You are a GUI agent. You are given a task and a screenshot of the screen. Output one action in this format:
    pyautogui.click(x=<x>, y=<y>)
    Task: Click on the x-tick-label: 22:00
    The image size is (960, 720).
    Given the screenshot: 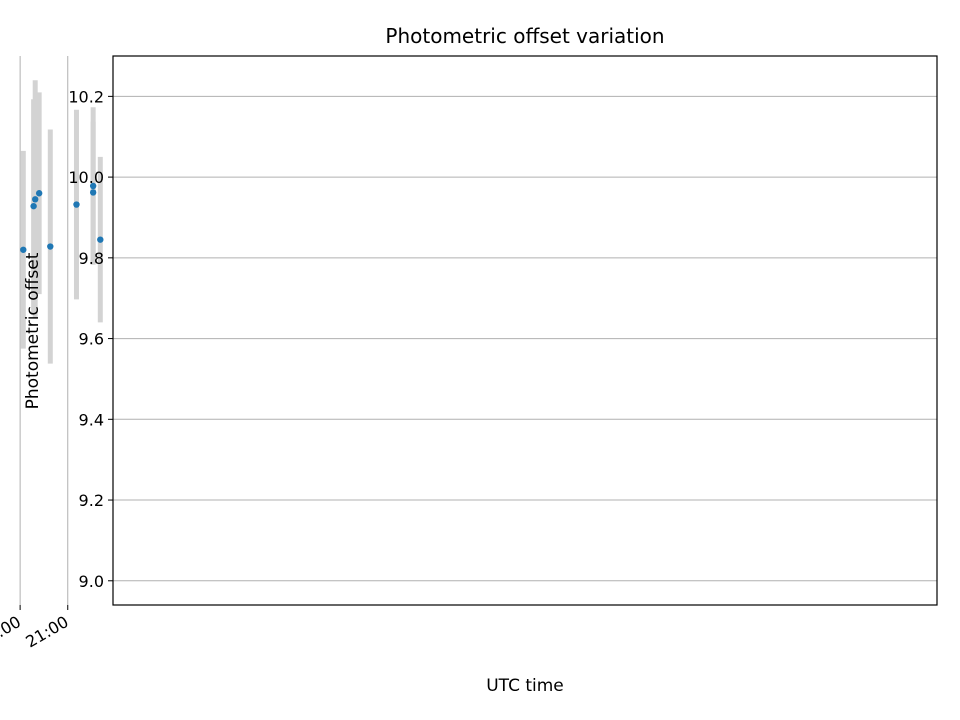 What is the action you would take?
    pyautogui.click(x=12, y=632)
    